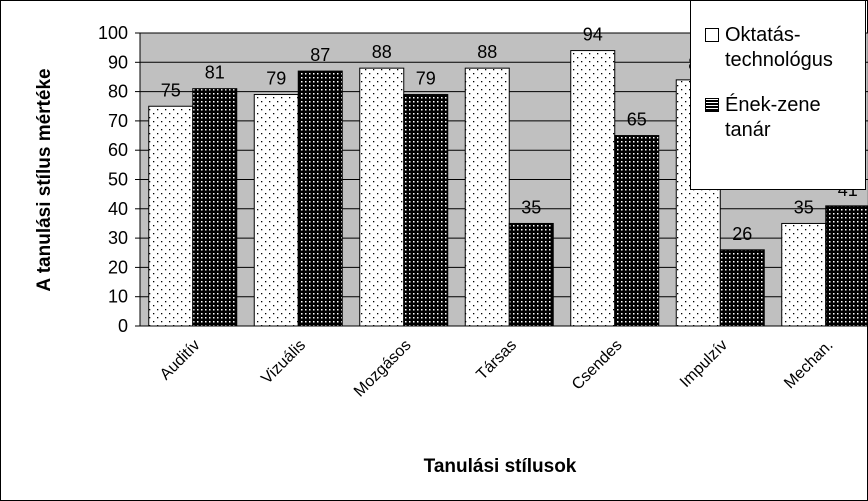 The image size is (868, 501). What do you see at coordinates (704, 364) in the screenshot?
I see `x-tick-label: Impulzív` at bounding box center [704, 364].